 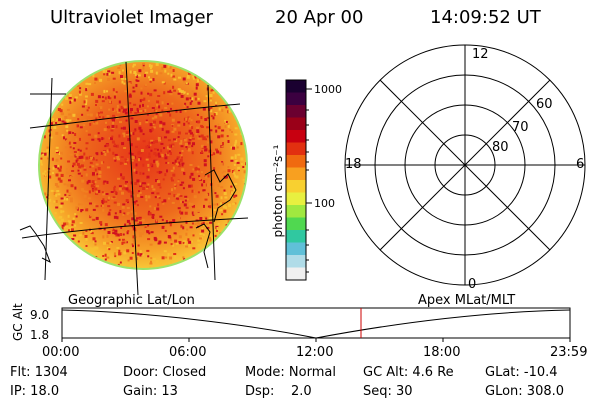 I want to click on colorbar-band, so click(x=296, y=211).